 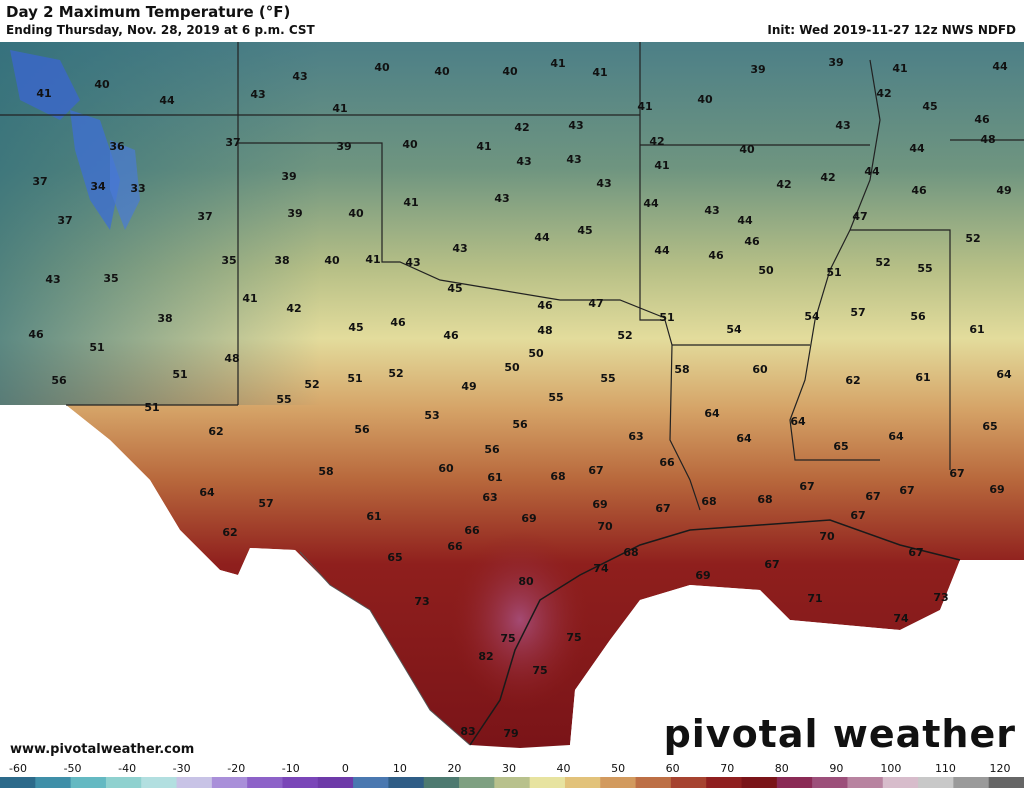 I want to click on scale-tick-label: 40, so click(x=563, y=768).